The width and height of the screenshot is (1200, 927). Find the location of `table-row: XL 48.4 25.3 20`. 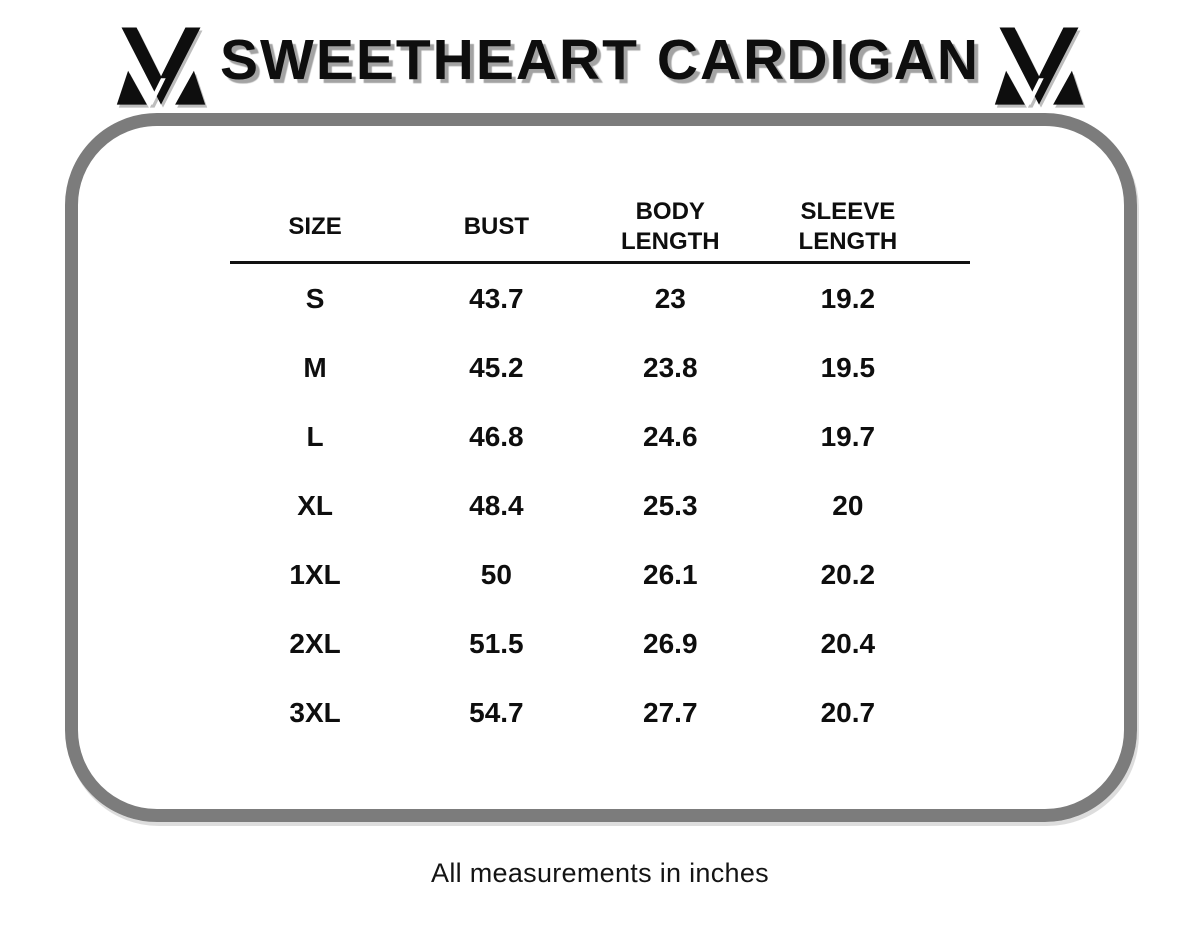

table-row: XL 48.4 25.3 20 is located at coordinates (600, 505).